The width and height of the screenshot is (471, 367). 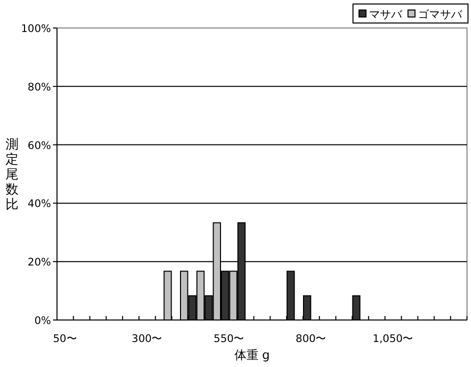 I want to click on x-tick-label: 1,050〜, so click(x=393, y=339).